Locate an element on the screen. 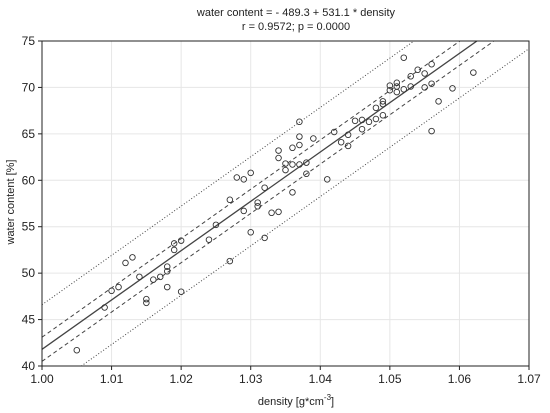 This screenshot has width=550, height=413. x-axis-label: density [g*cm-3] is located at coordinates (296, 400).